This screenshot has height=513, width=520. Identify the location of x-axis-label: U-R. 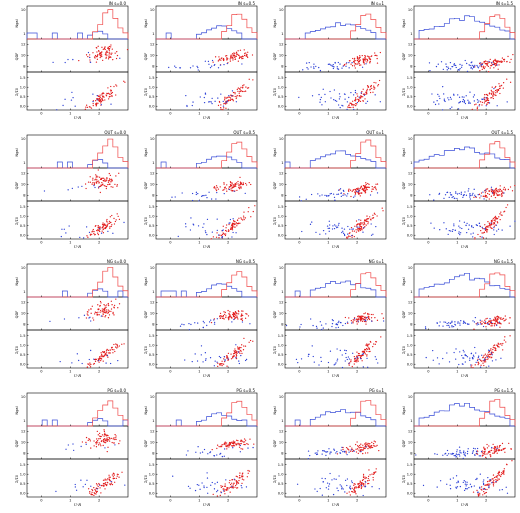
(206, 504).